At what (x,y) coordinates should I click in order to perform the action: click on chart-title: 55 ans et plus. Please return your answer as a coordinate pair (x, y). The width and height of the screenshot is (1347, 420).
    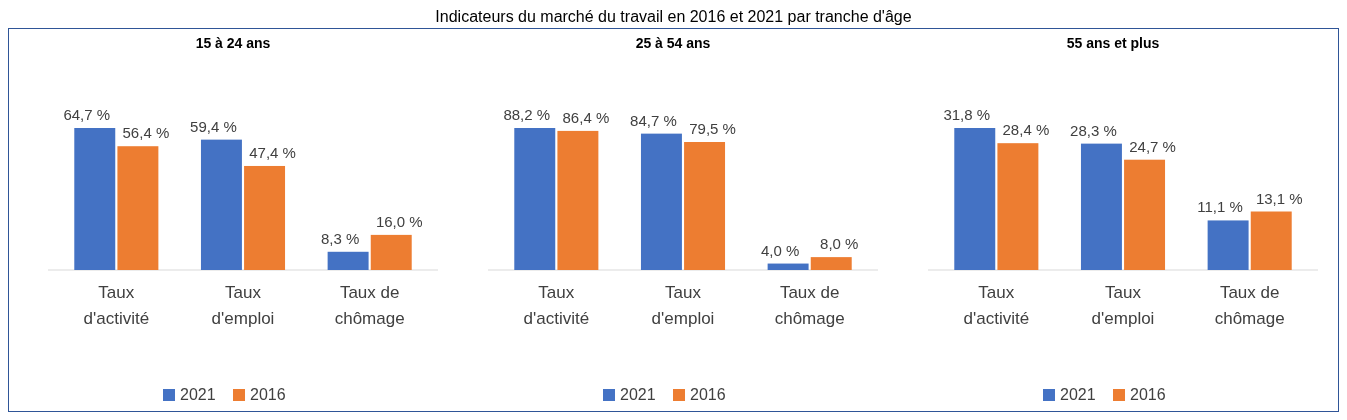
    Looking at the image, I should click on (1113, 43).